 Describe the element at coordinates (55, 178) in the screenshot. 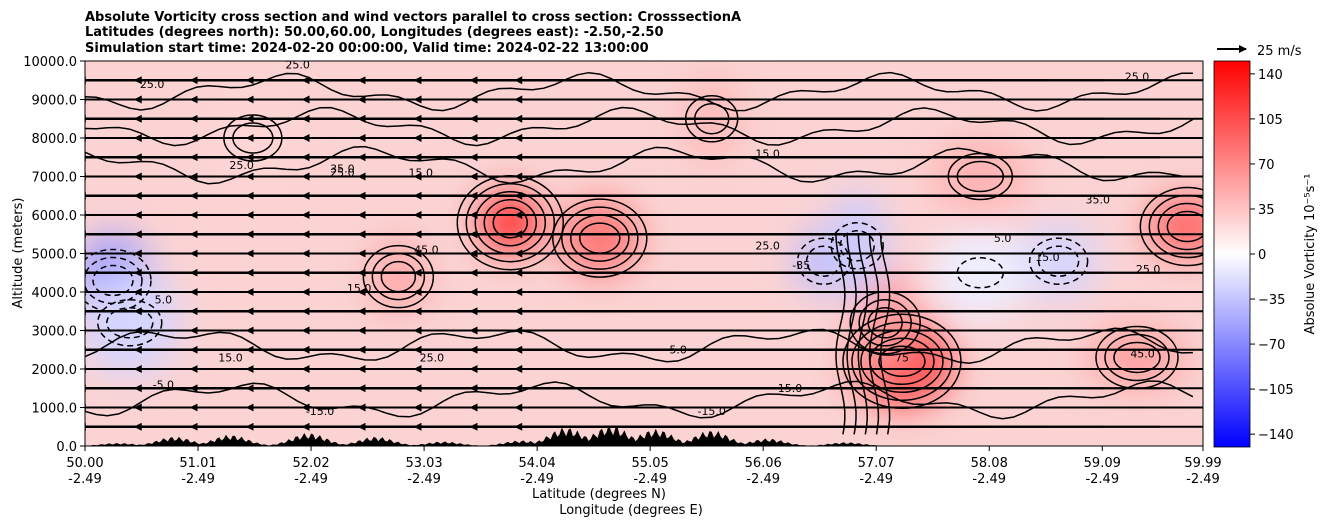

I see `y-tick-label: 7000.0` at that location.